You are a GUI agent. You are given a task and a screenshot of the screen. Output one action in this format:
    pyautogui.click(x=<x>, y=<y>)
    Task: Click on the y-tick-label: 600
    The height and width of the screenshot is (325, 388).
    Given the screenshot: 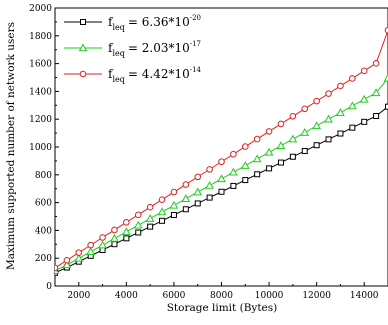 What is the action you would take?
    pyautogui.click(x=43, y=204)
    